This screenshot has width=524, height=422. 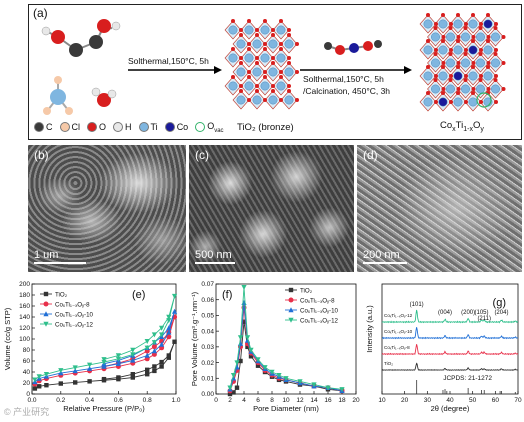 What do you see at coordinates (286, 347) in the screenshot?
I see `series-line` at bounding box center [286, 347].